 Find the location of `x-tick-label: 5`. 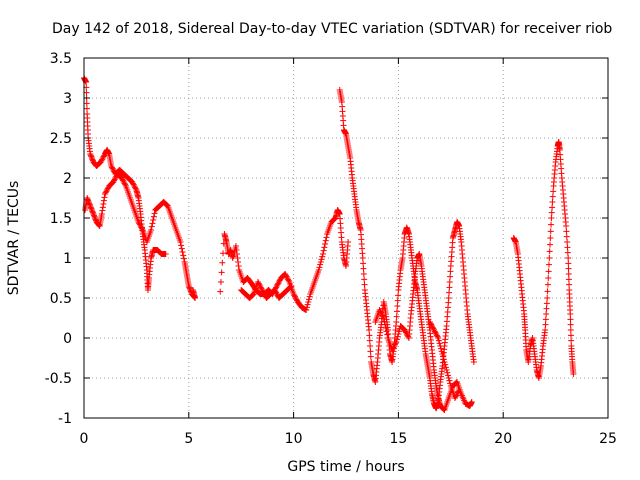

x-tick-label: 5 is located at coordinates (188, 439).